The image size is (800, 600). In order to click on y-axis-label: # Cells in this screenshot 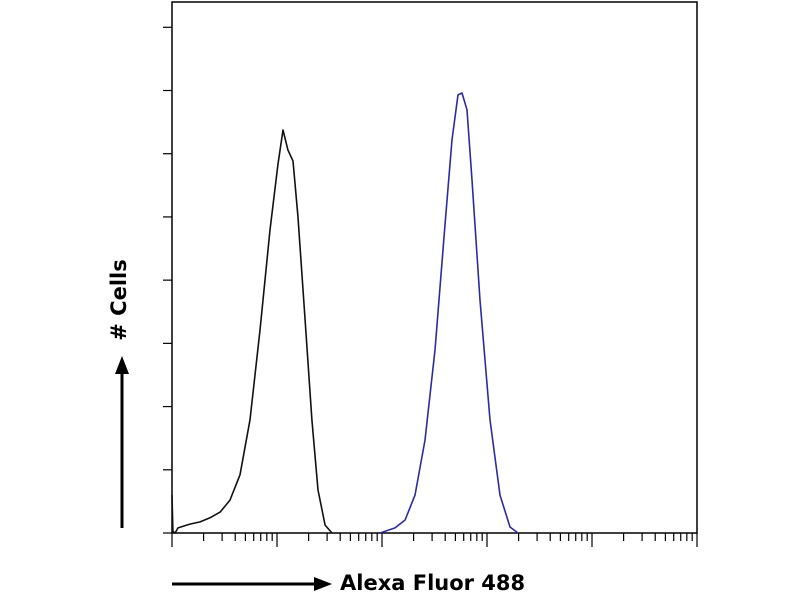, I will do `click(119, 299)`.